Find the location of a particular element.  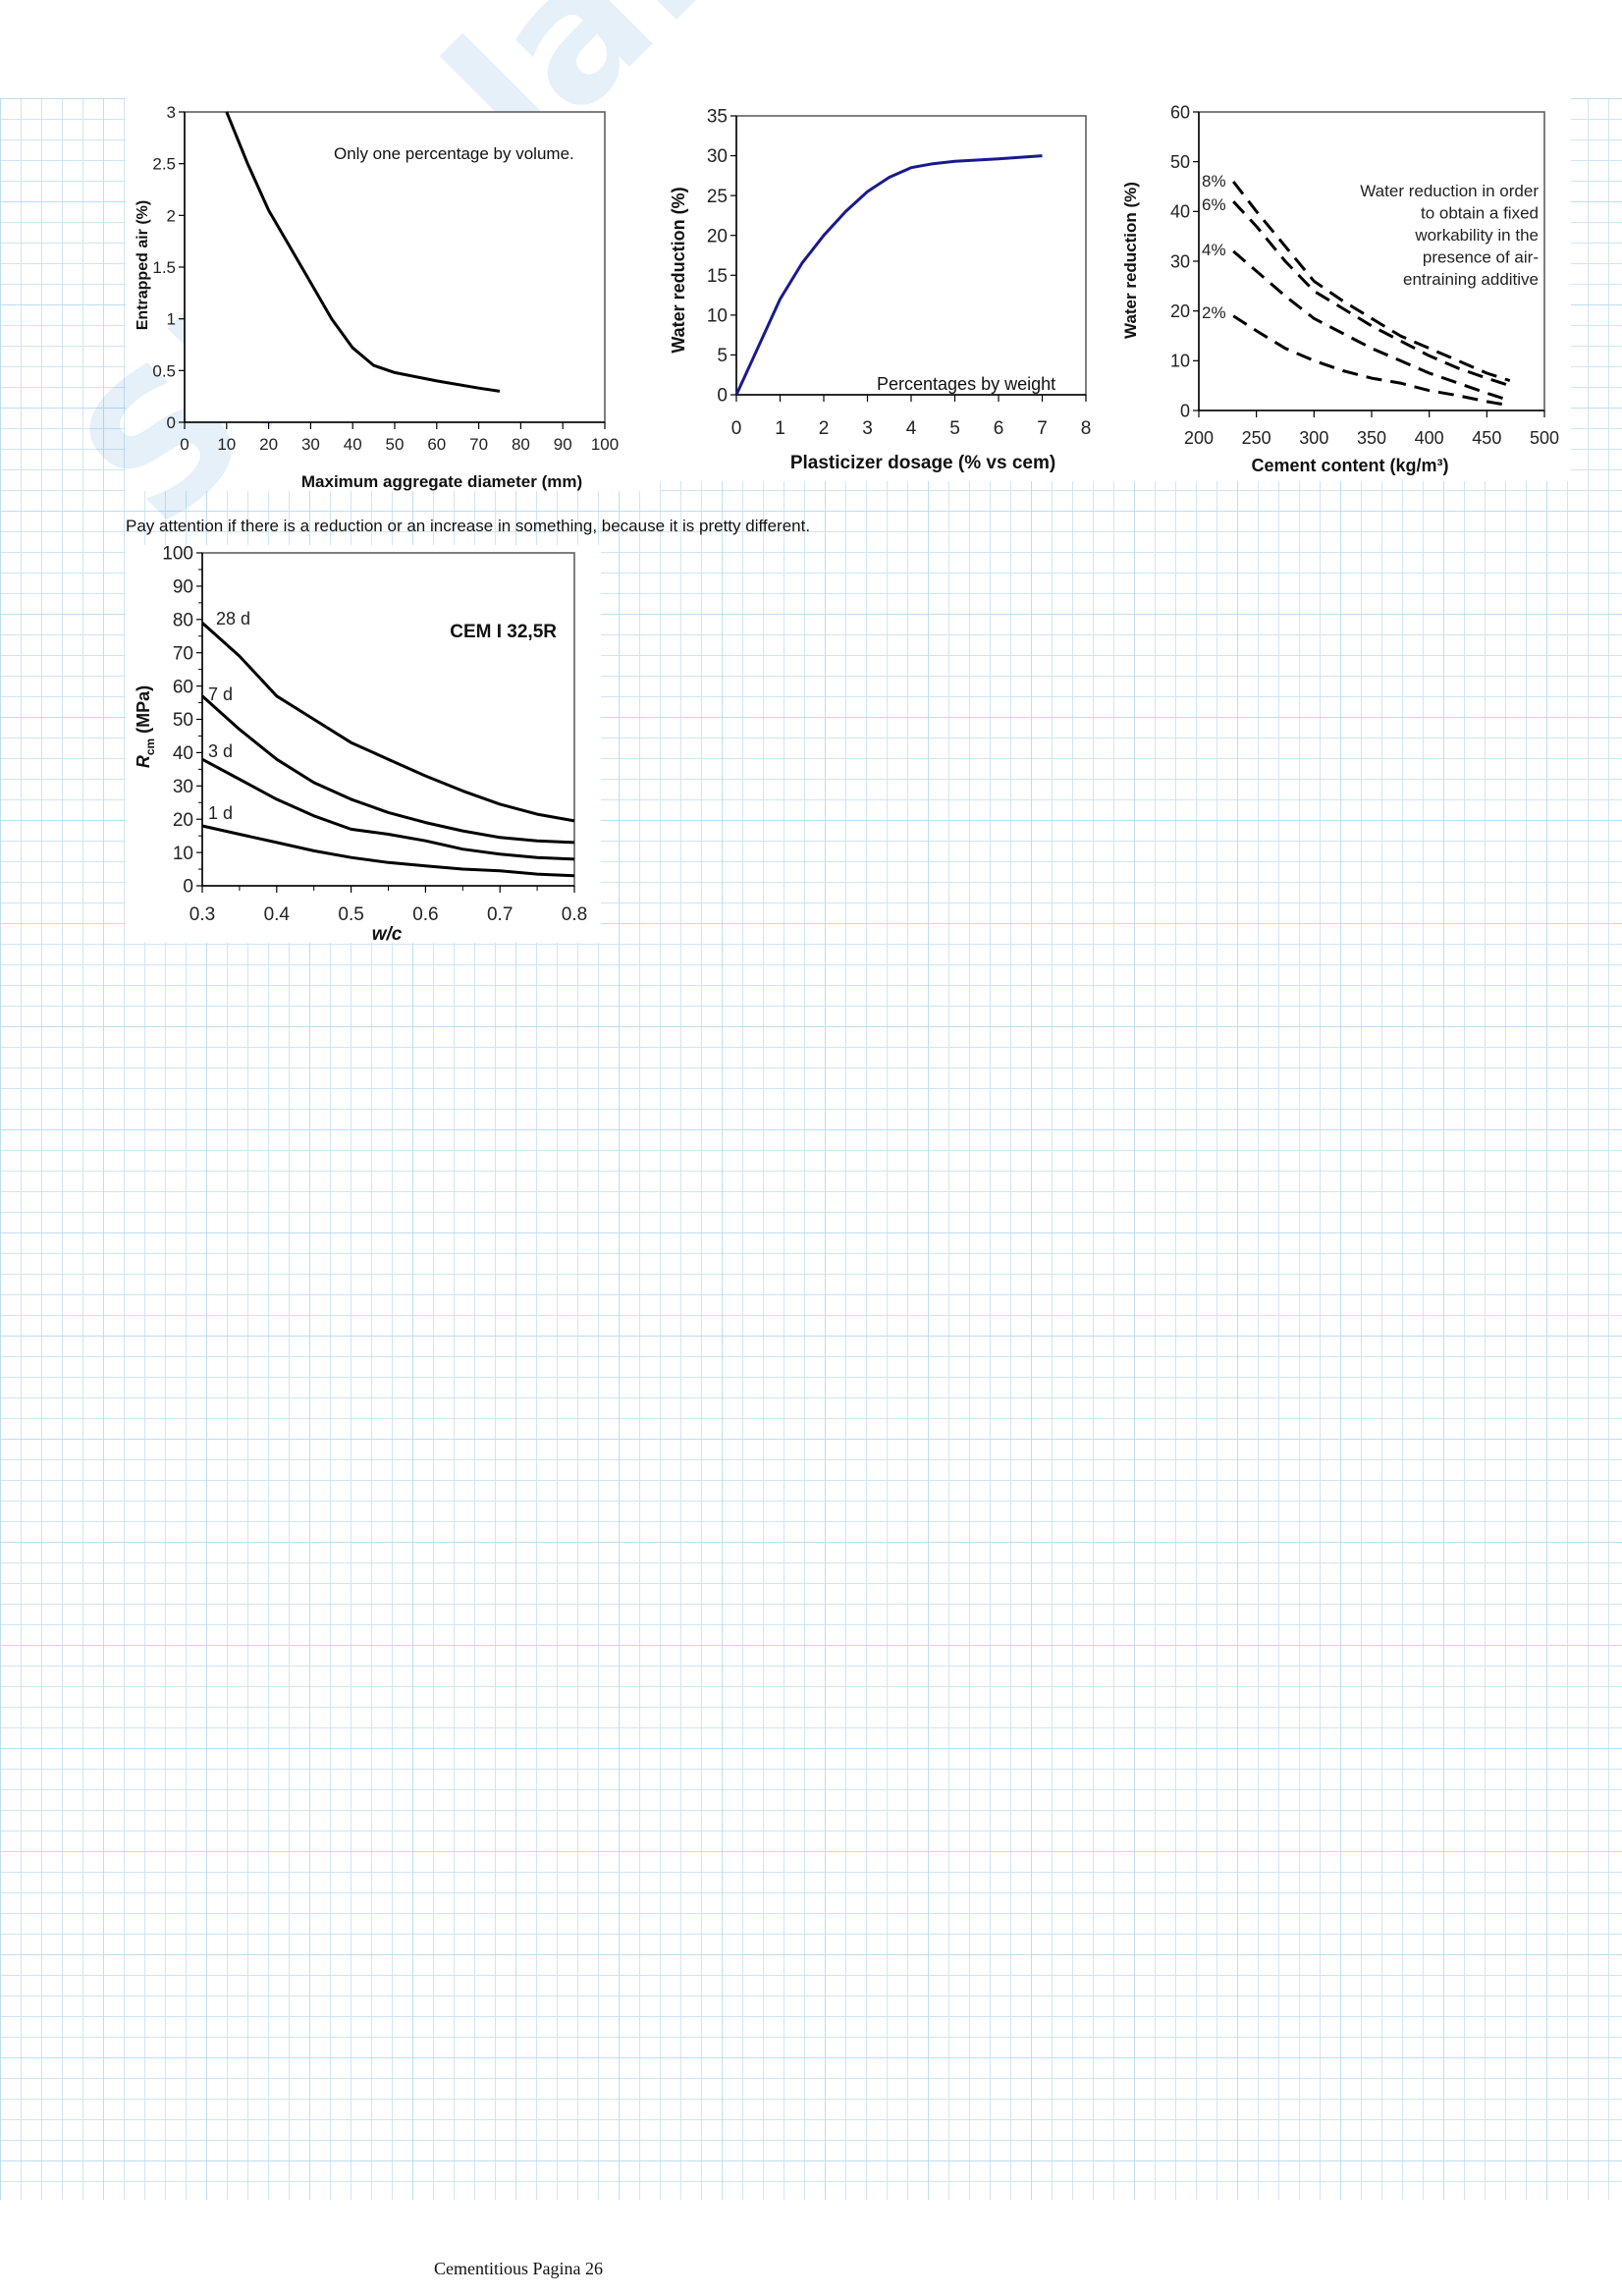

y-tick-label: 5 is located at coordinates (722, 356).